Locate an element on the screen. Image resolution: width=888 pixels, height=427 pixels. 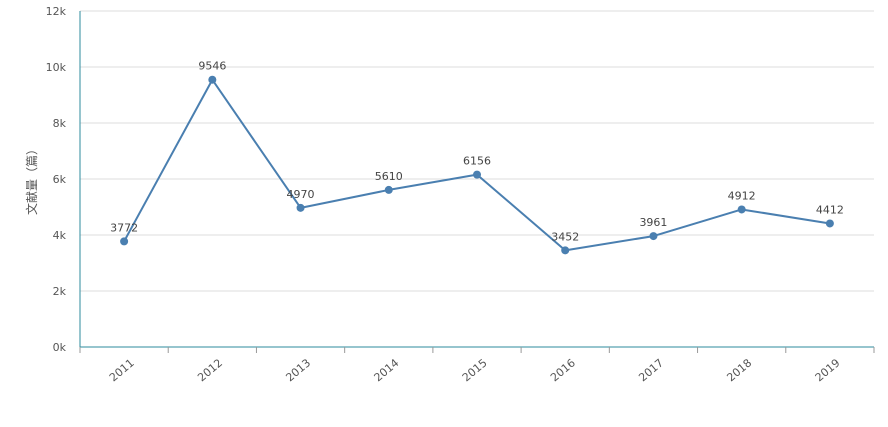
data-label: 3772 is located at coordinates (124, 227).